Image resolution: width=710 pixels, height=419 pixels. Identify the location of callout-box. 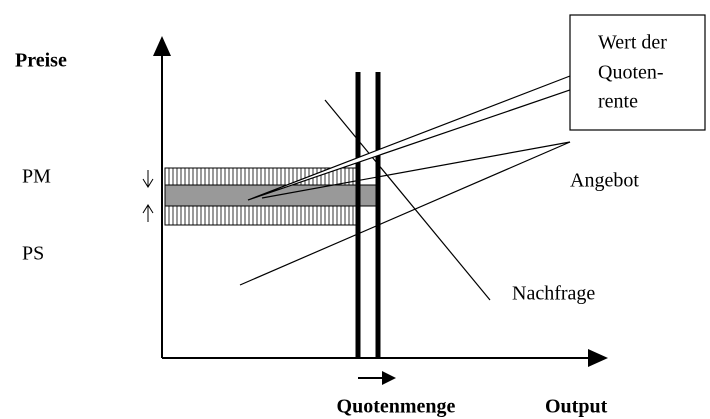
(637, 72).